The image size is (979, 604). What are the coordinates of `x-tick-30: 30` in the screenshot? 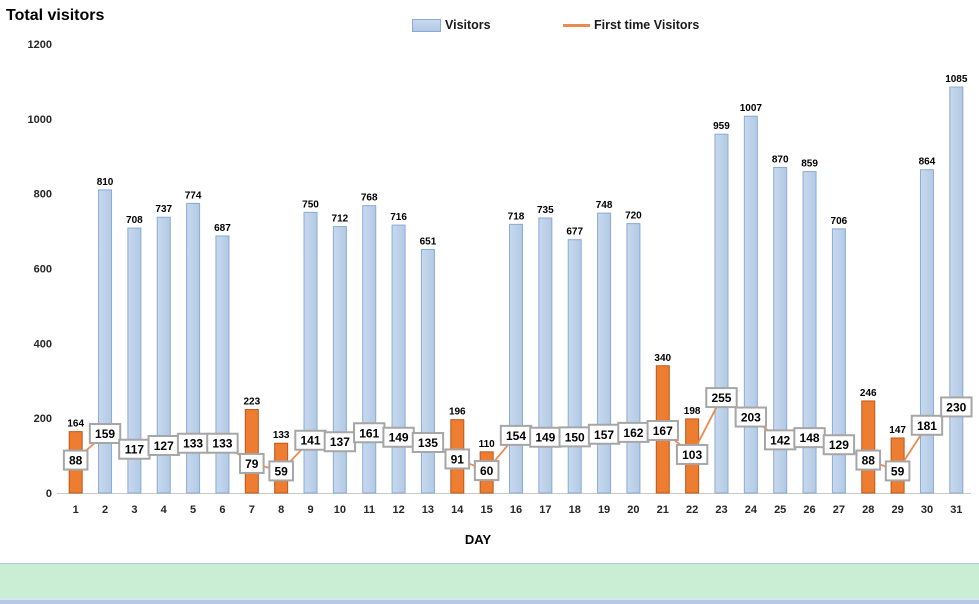 It's located at (927, 510).